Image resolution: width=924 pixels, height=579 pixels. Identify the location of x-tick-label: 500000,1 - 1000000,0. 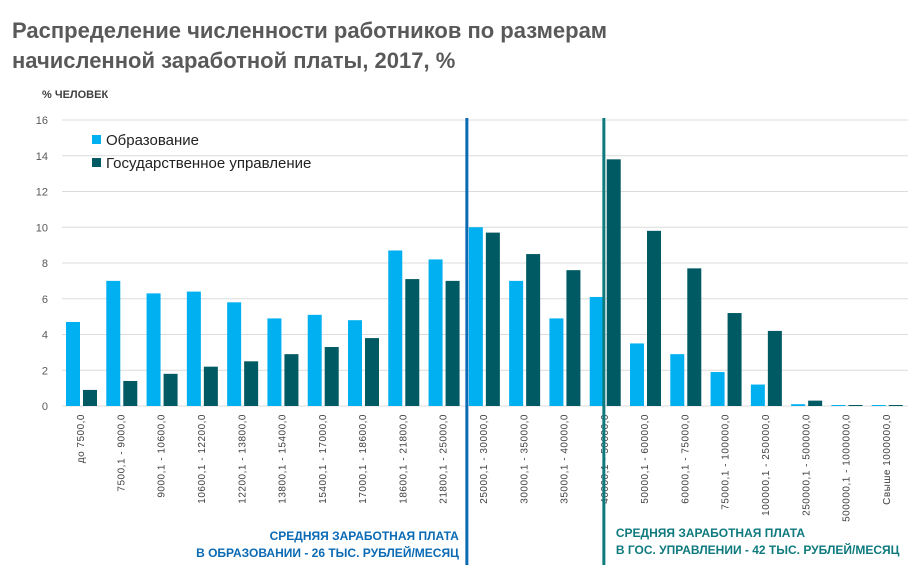
(847, 468).